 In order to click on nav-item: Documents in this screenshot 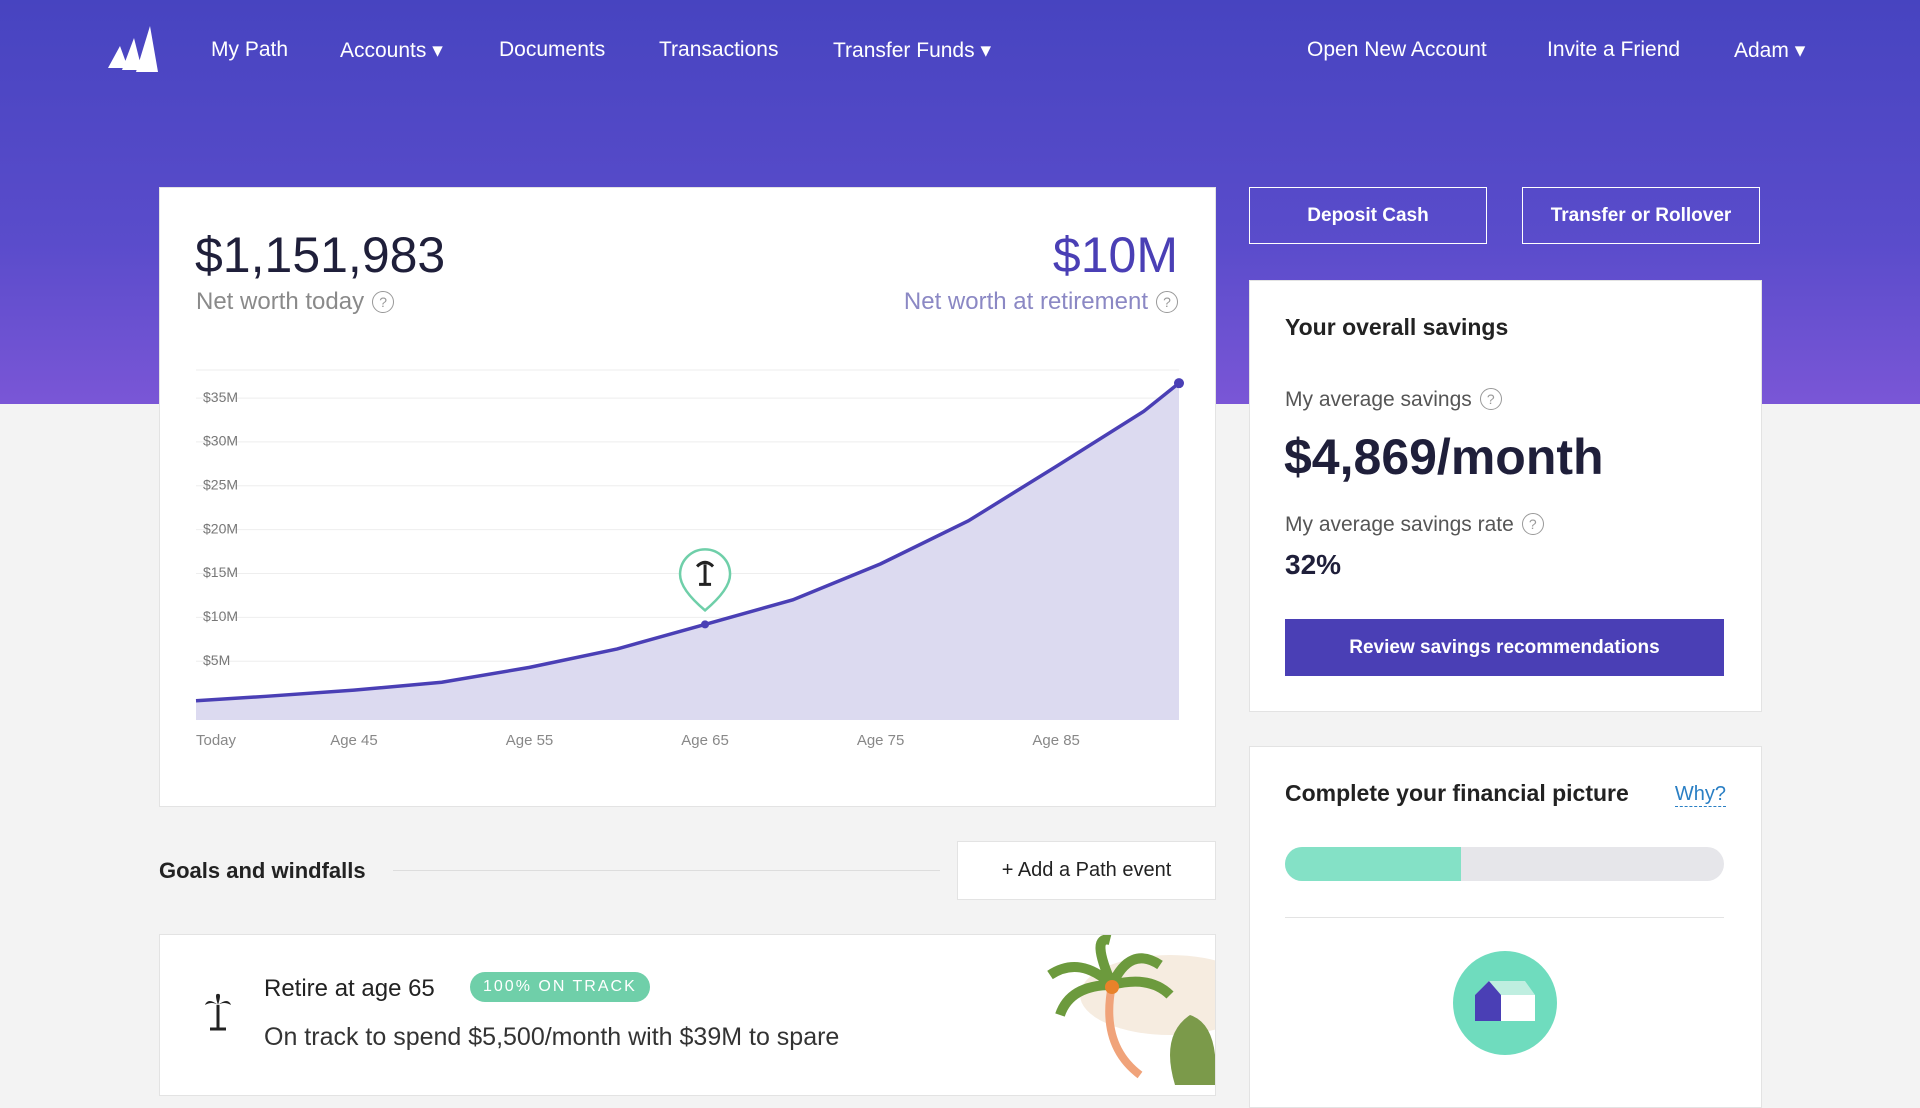, I will do `click(552, 49)`.